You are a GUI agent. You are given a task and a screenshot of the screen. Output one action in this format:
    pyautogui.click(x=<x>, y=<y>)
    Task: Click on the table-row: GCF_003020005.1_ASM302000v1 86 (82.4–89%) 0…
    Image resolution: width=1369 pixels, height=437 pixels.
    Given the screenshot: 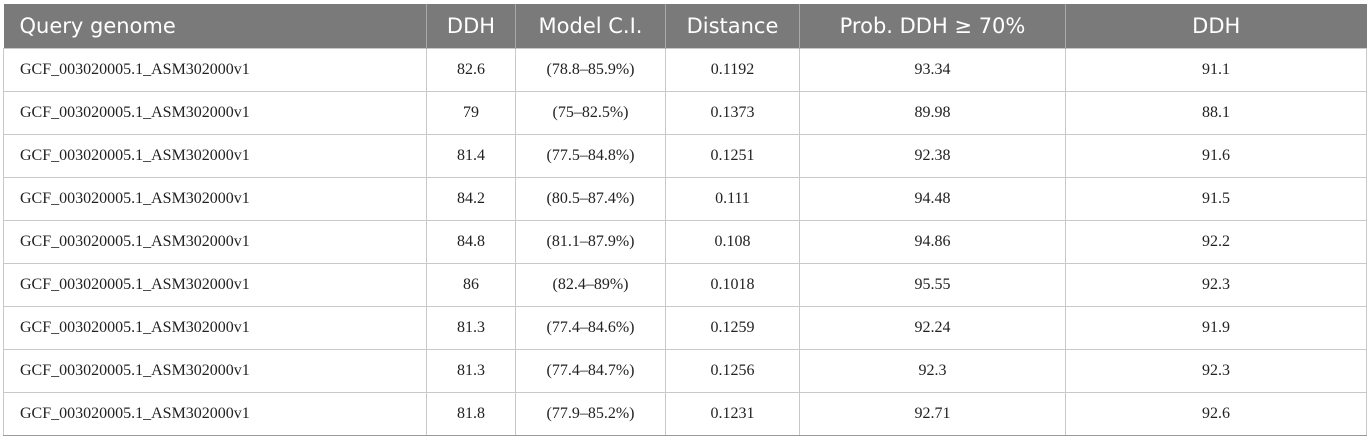 What is the action you would take?
    pyautogui.click(x=685, y=284)
    